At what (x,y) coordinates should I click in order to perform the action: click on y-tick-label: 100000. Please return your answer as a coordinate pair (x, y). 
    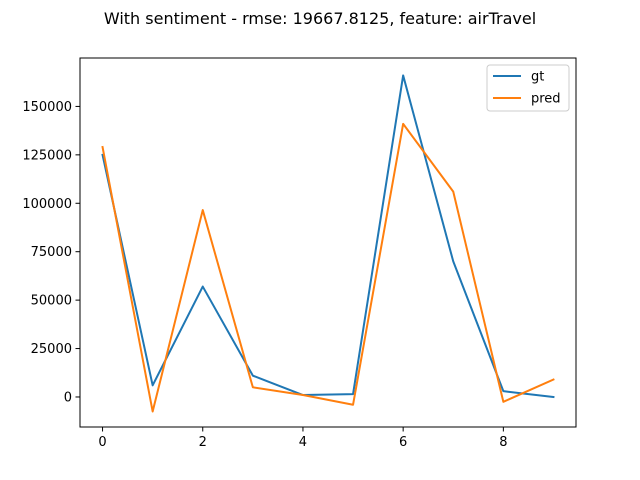
    Looking at the image, I should click on (47, 204).